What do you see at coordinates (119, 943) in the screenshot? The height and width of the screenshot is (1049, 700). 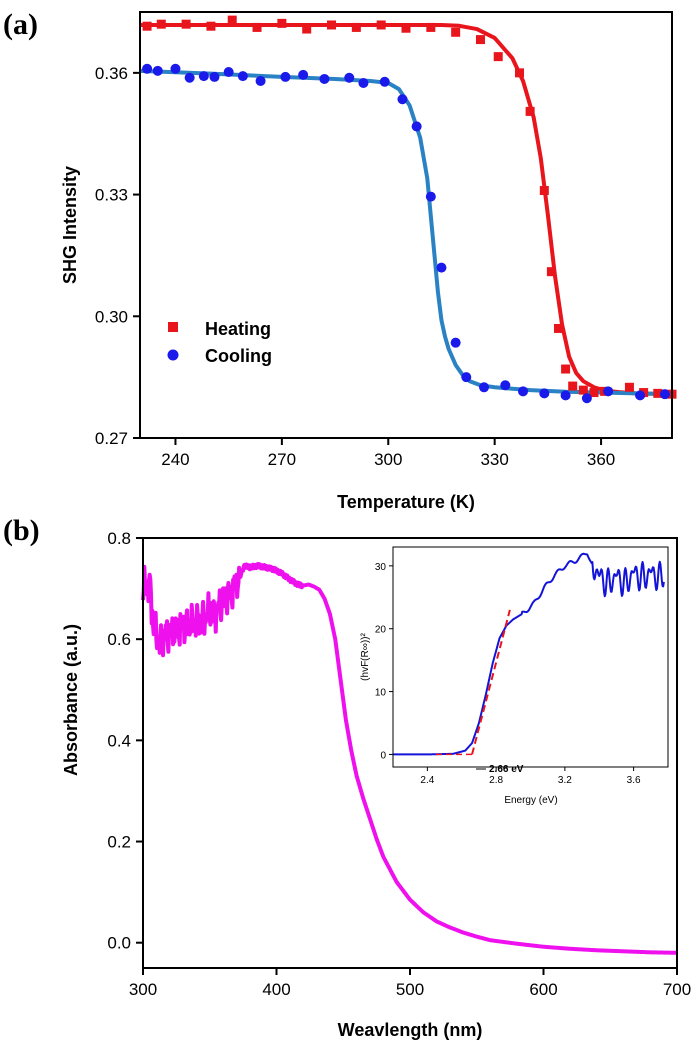 I see `y-tick-label: 0.0` at bounding box center [119, 943].